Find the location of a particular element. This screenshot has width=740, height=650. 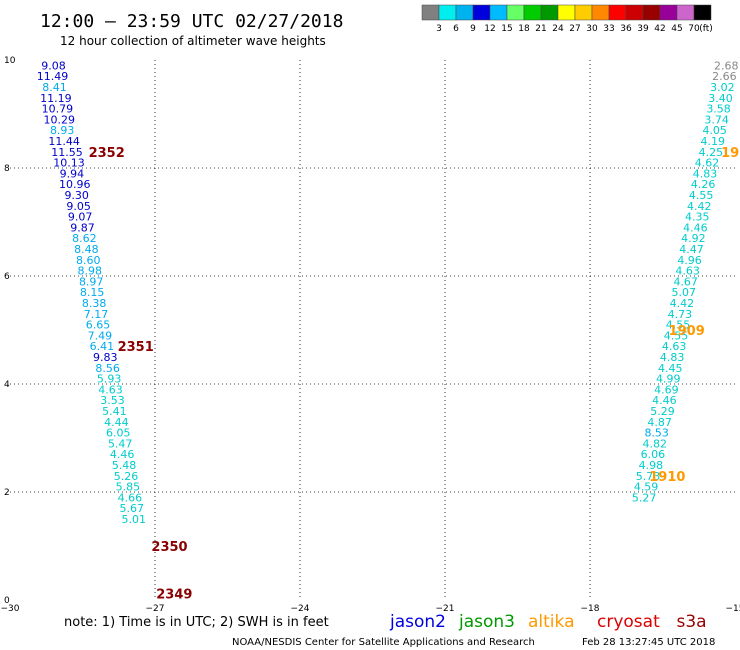

wave-height-value: 4.59 is located at coordinates (646, 487).